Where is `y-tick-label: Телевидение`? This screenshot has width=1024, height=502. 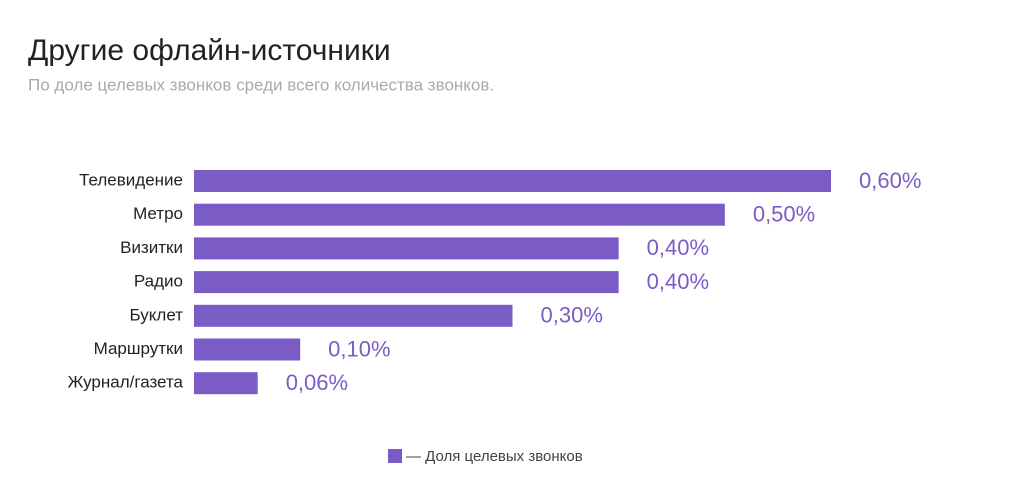
y-tick-label: Телевидение is located at coordinates (131, 179).